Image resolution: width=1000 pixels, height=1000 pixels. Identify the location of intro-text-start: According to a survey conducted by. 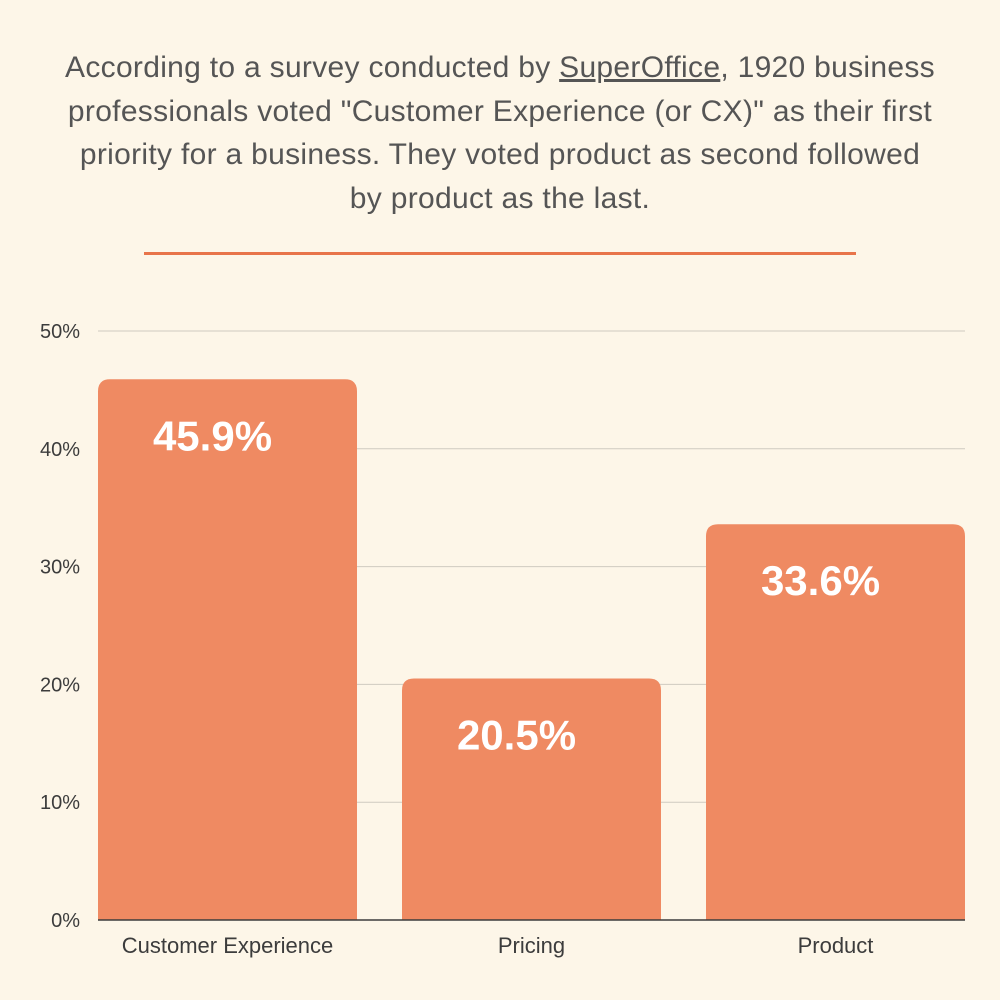
(312, 67).